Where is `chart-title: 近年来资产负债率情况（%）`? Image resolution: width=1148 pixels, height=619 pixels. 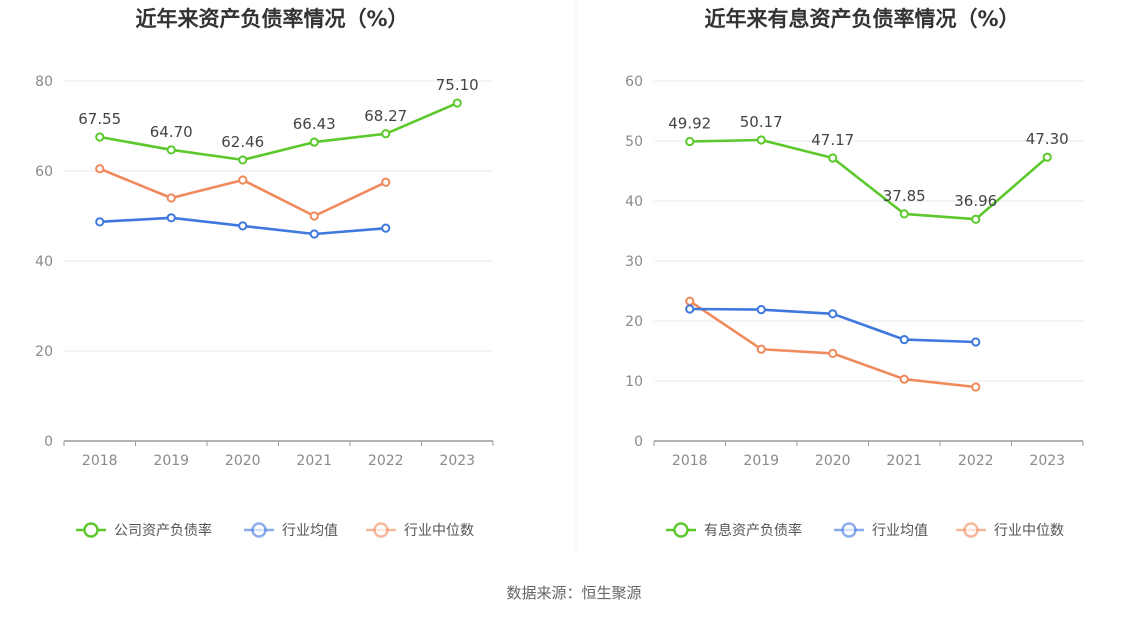 chart-title: 近年来资产负债率情况（%） is located at coordinates (271, 19).